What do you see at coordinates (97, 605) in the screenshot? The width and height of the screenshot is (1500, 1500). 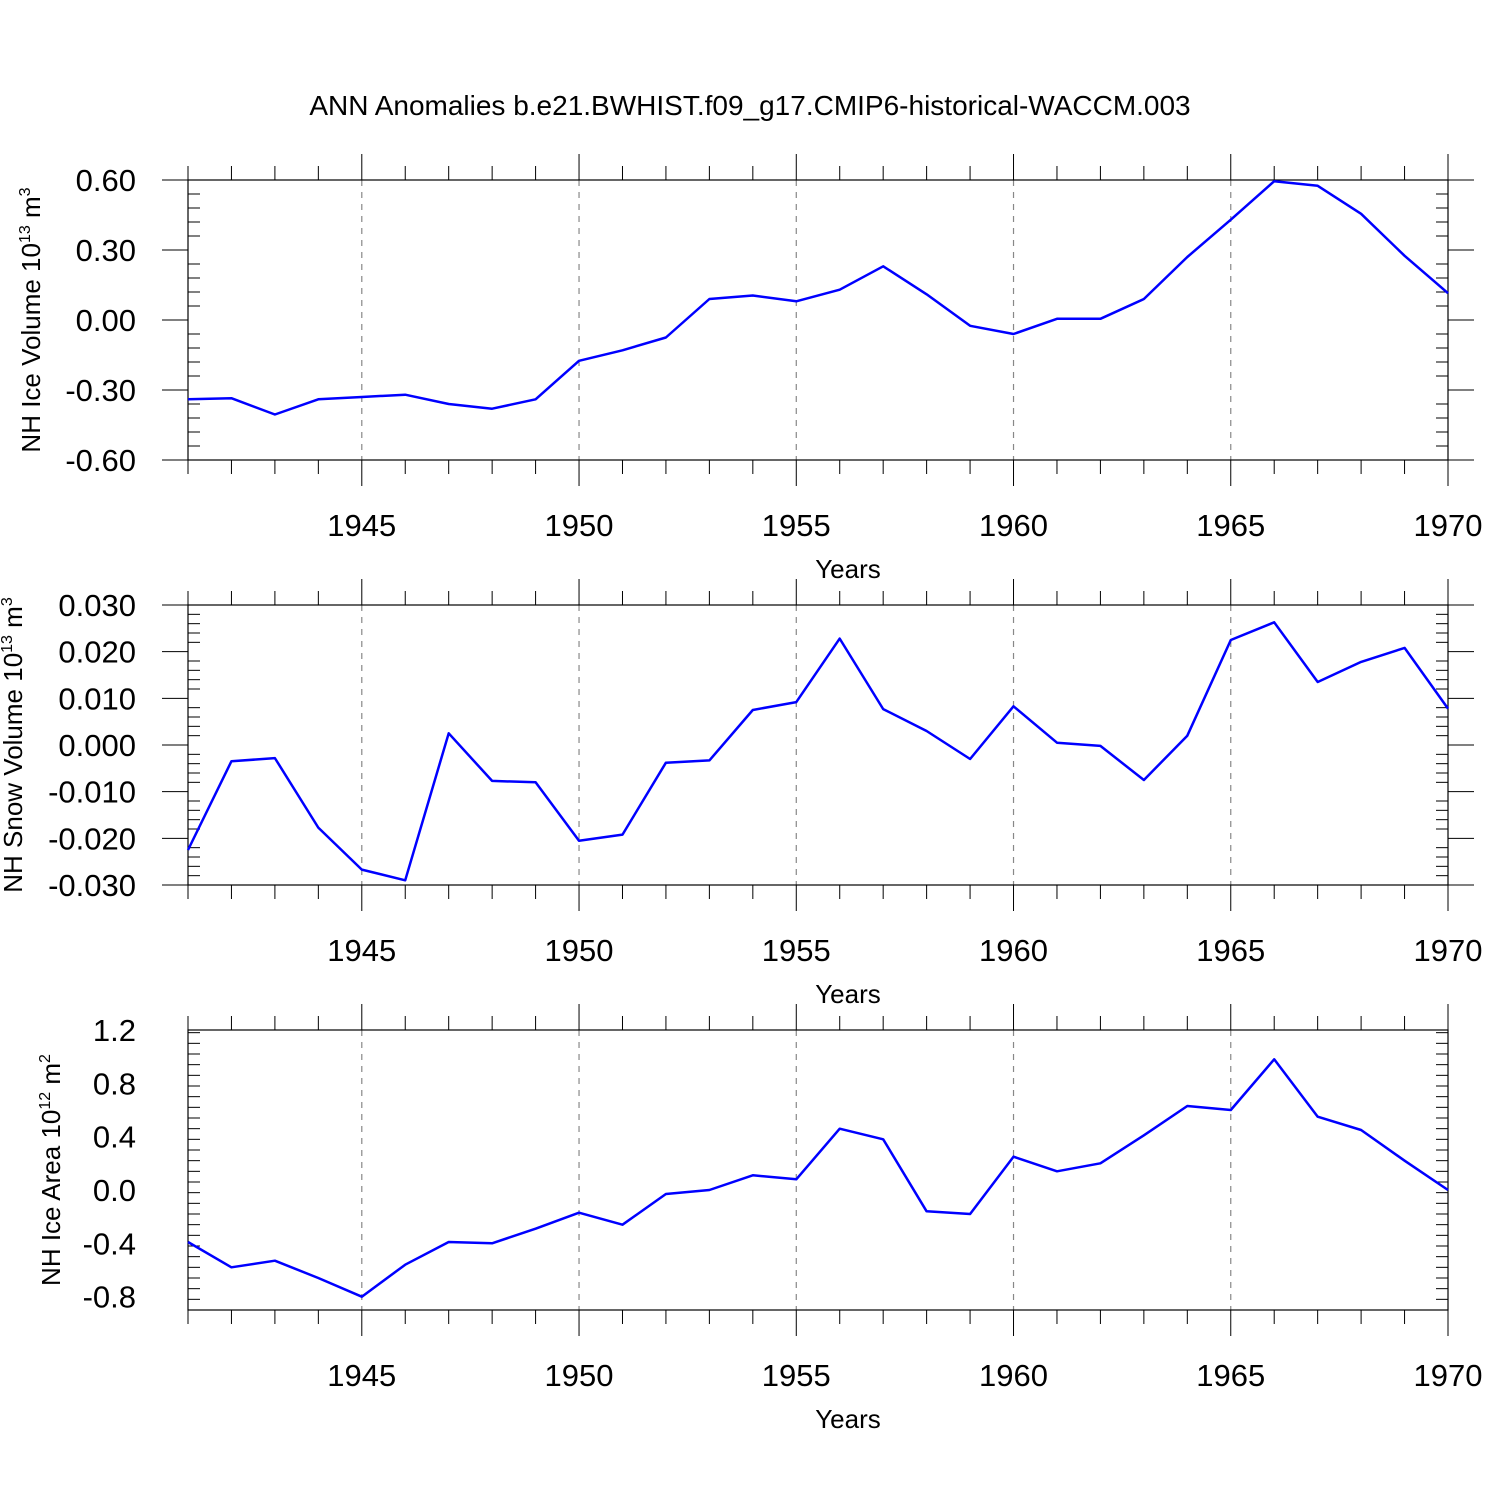 I see `y-tick-label: 0.030` at bounding box center [97, 605].